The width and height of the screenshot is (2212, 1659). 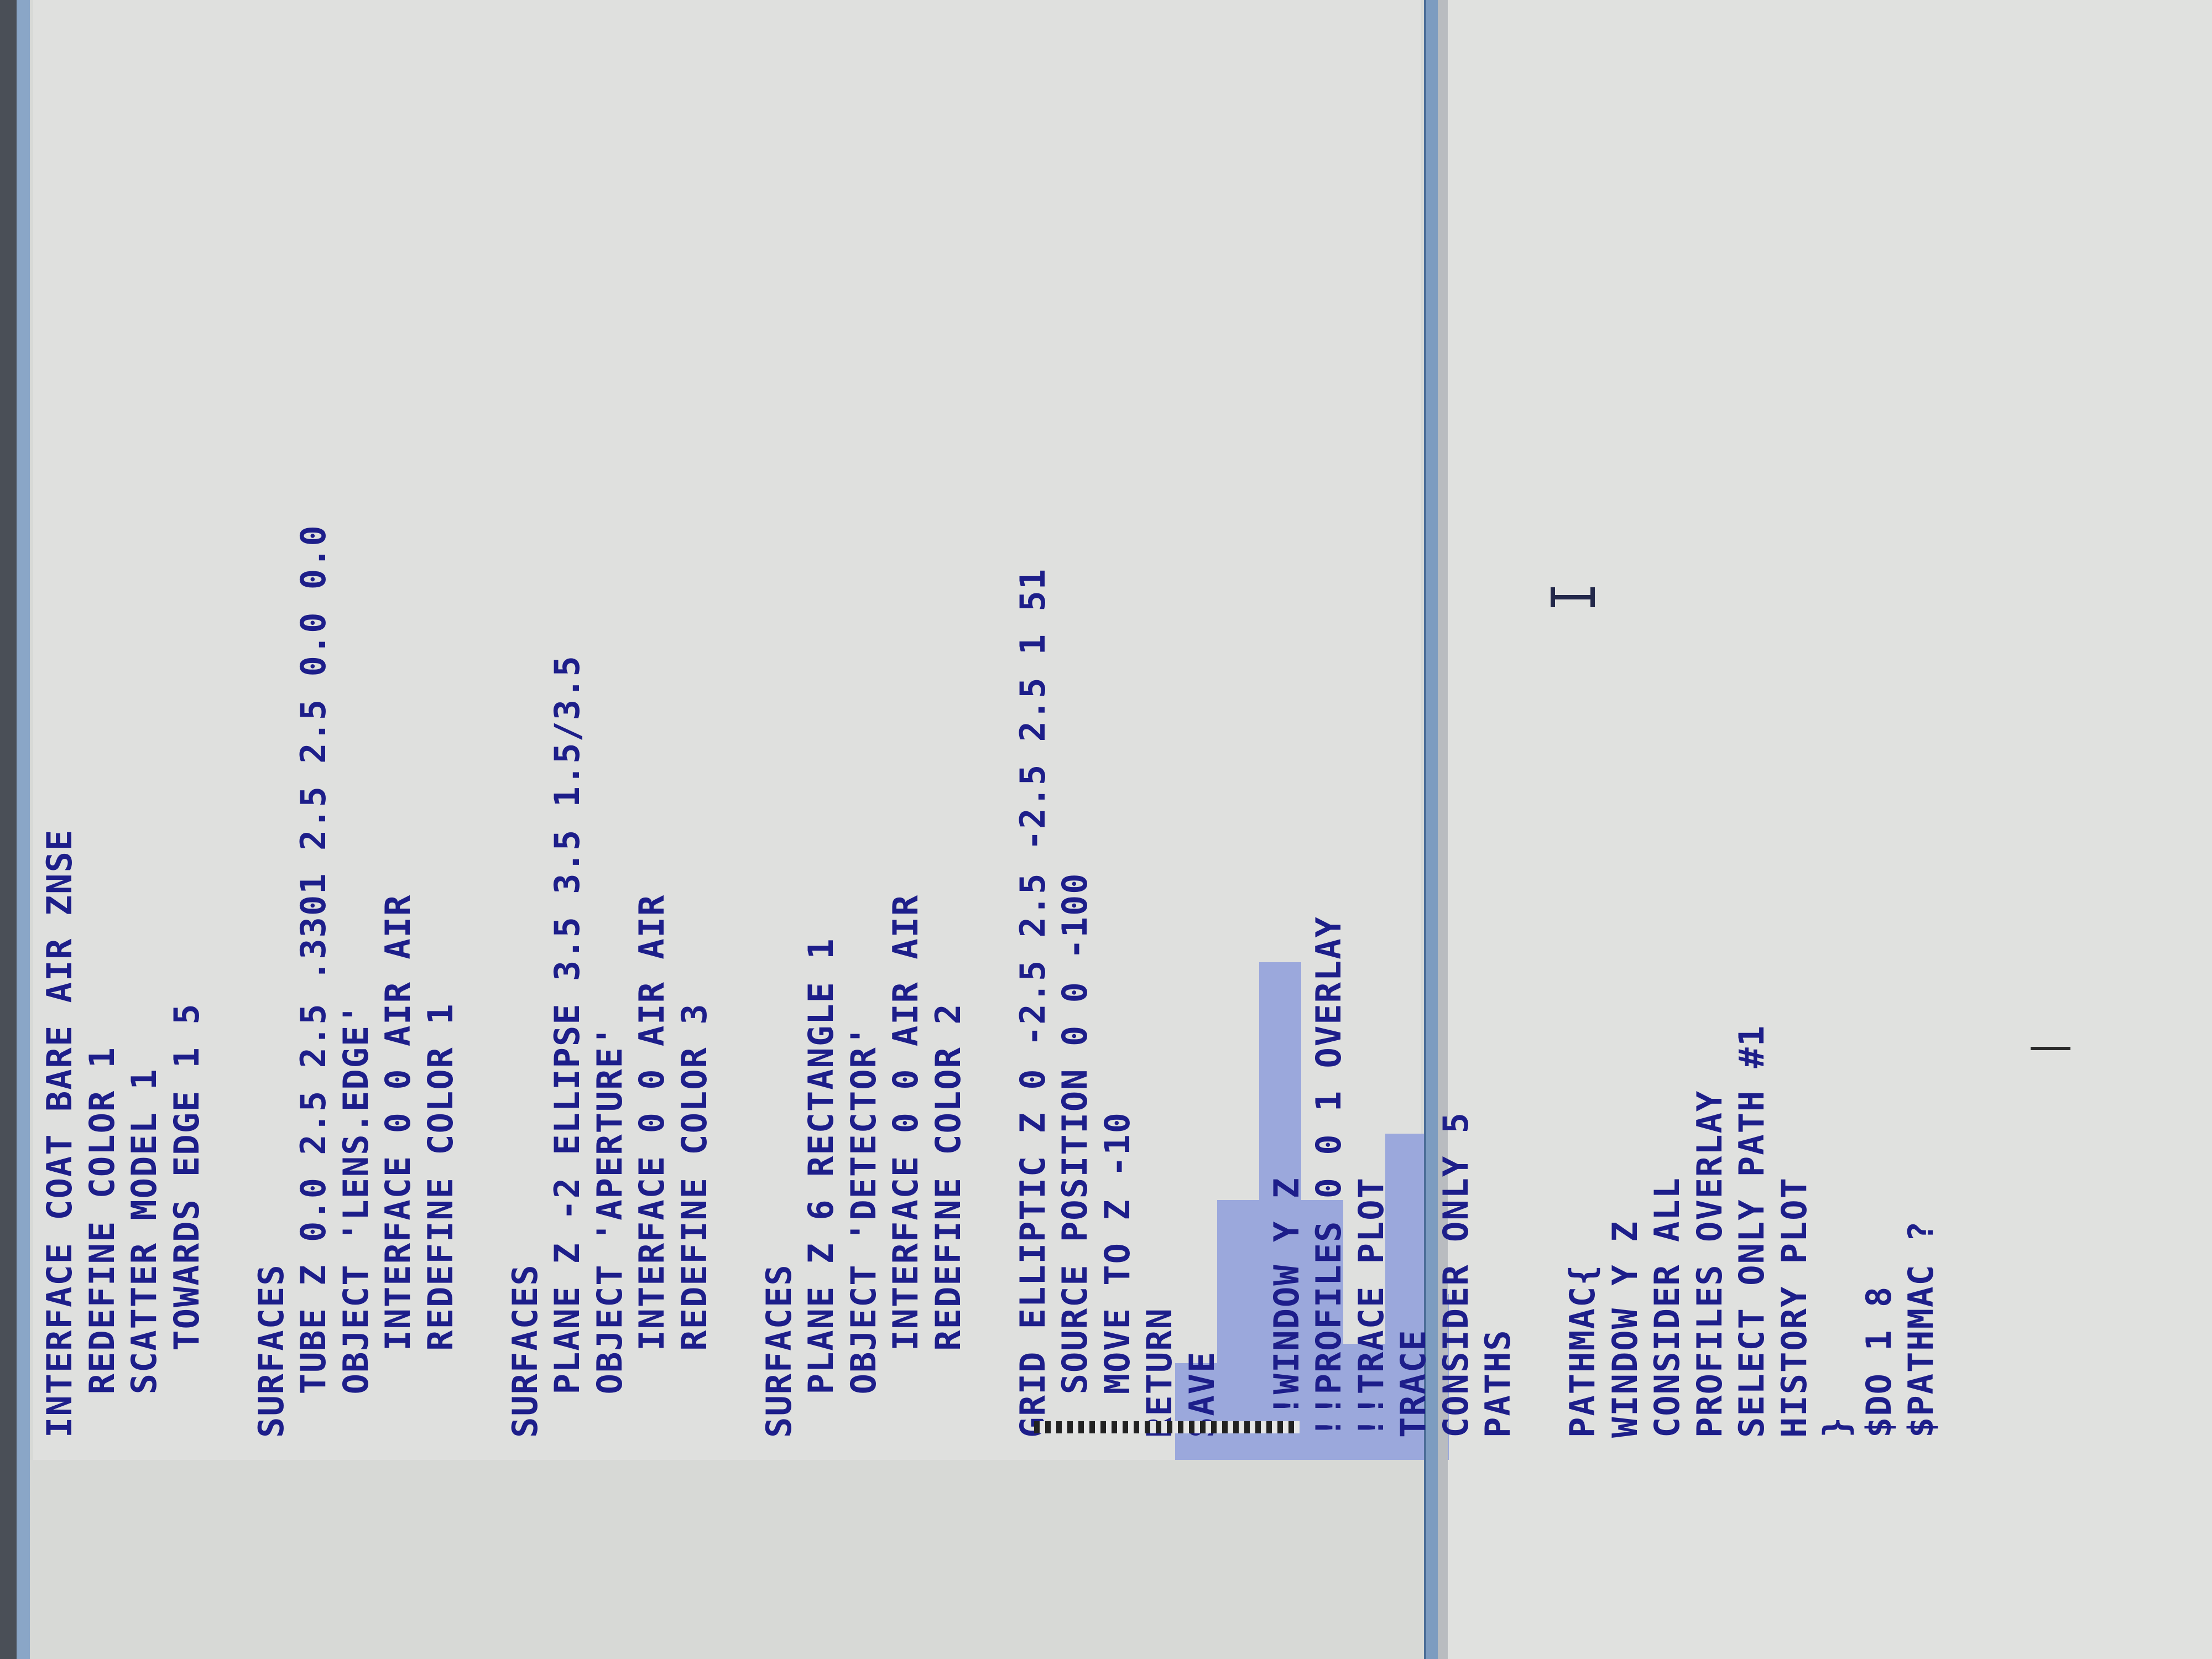 What do you see at coordinates (1879, 1361) in the screenshot?
I see `code-line: $DO 1 8` at bounding box center [1879, 1361].